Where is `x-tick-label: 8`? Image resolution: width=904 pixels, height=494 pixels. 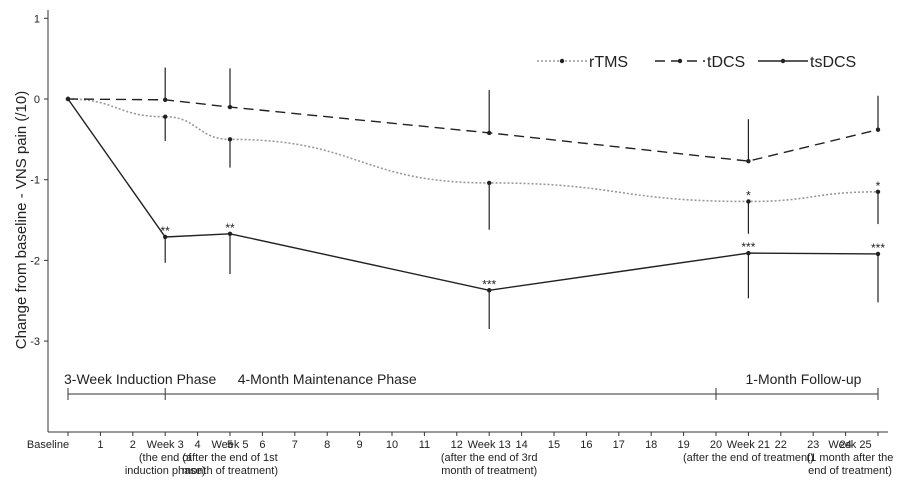 x-tick-label: 8 is located at coordinates (327, 445).